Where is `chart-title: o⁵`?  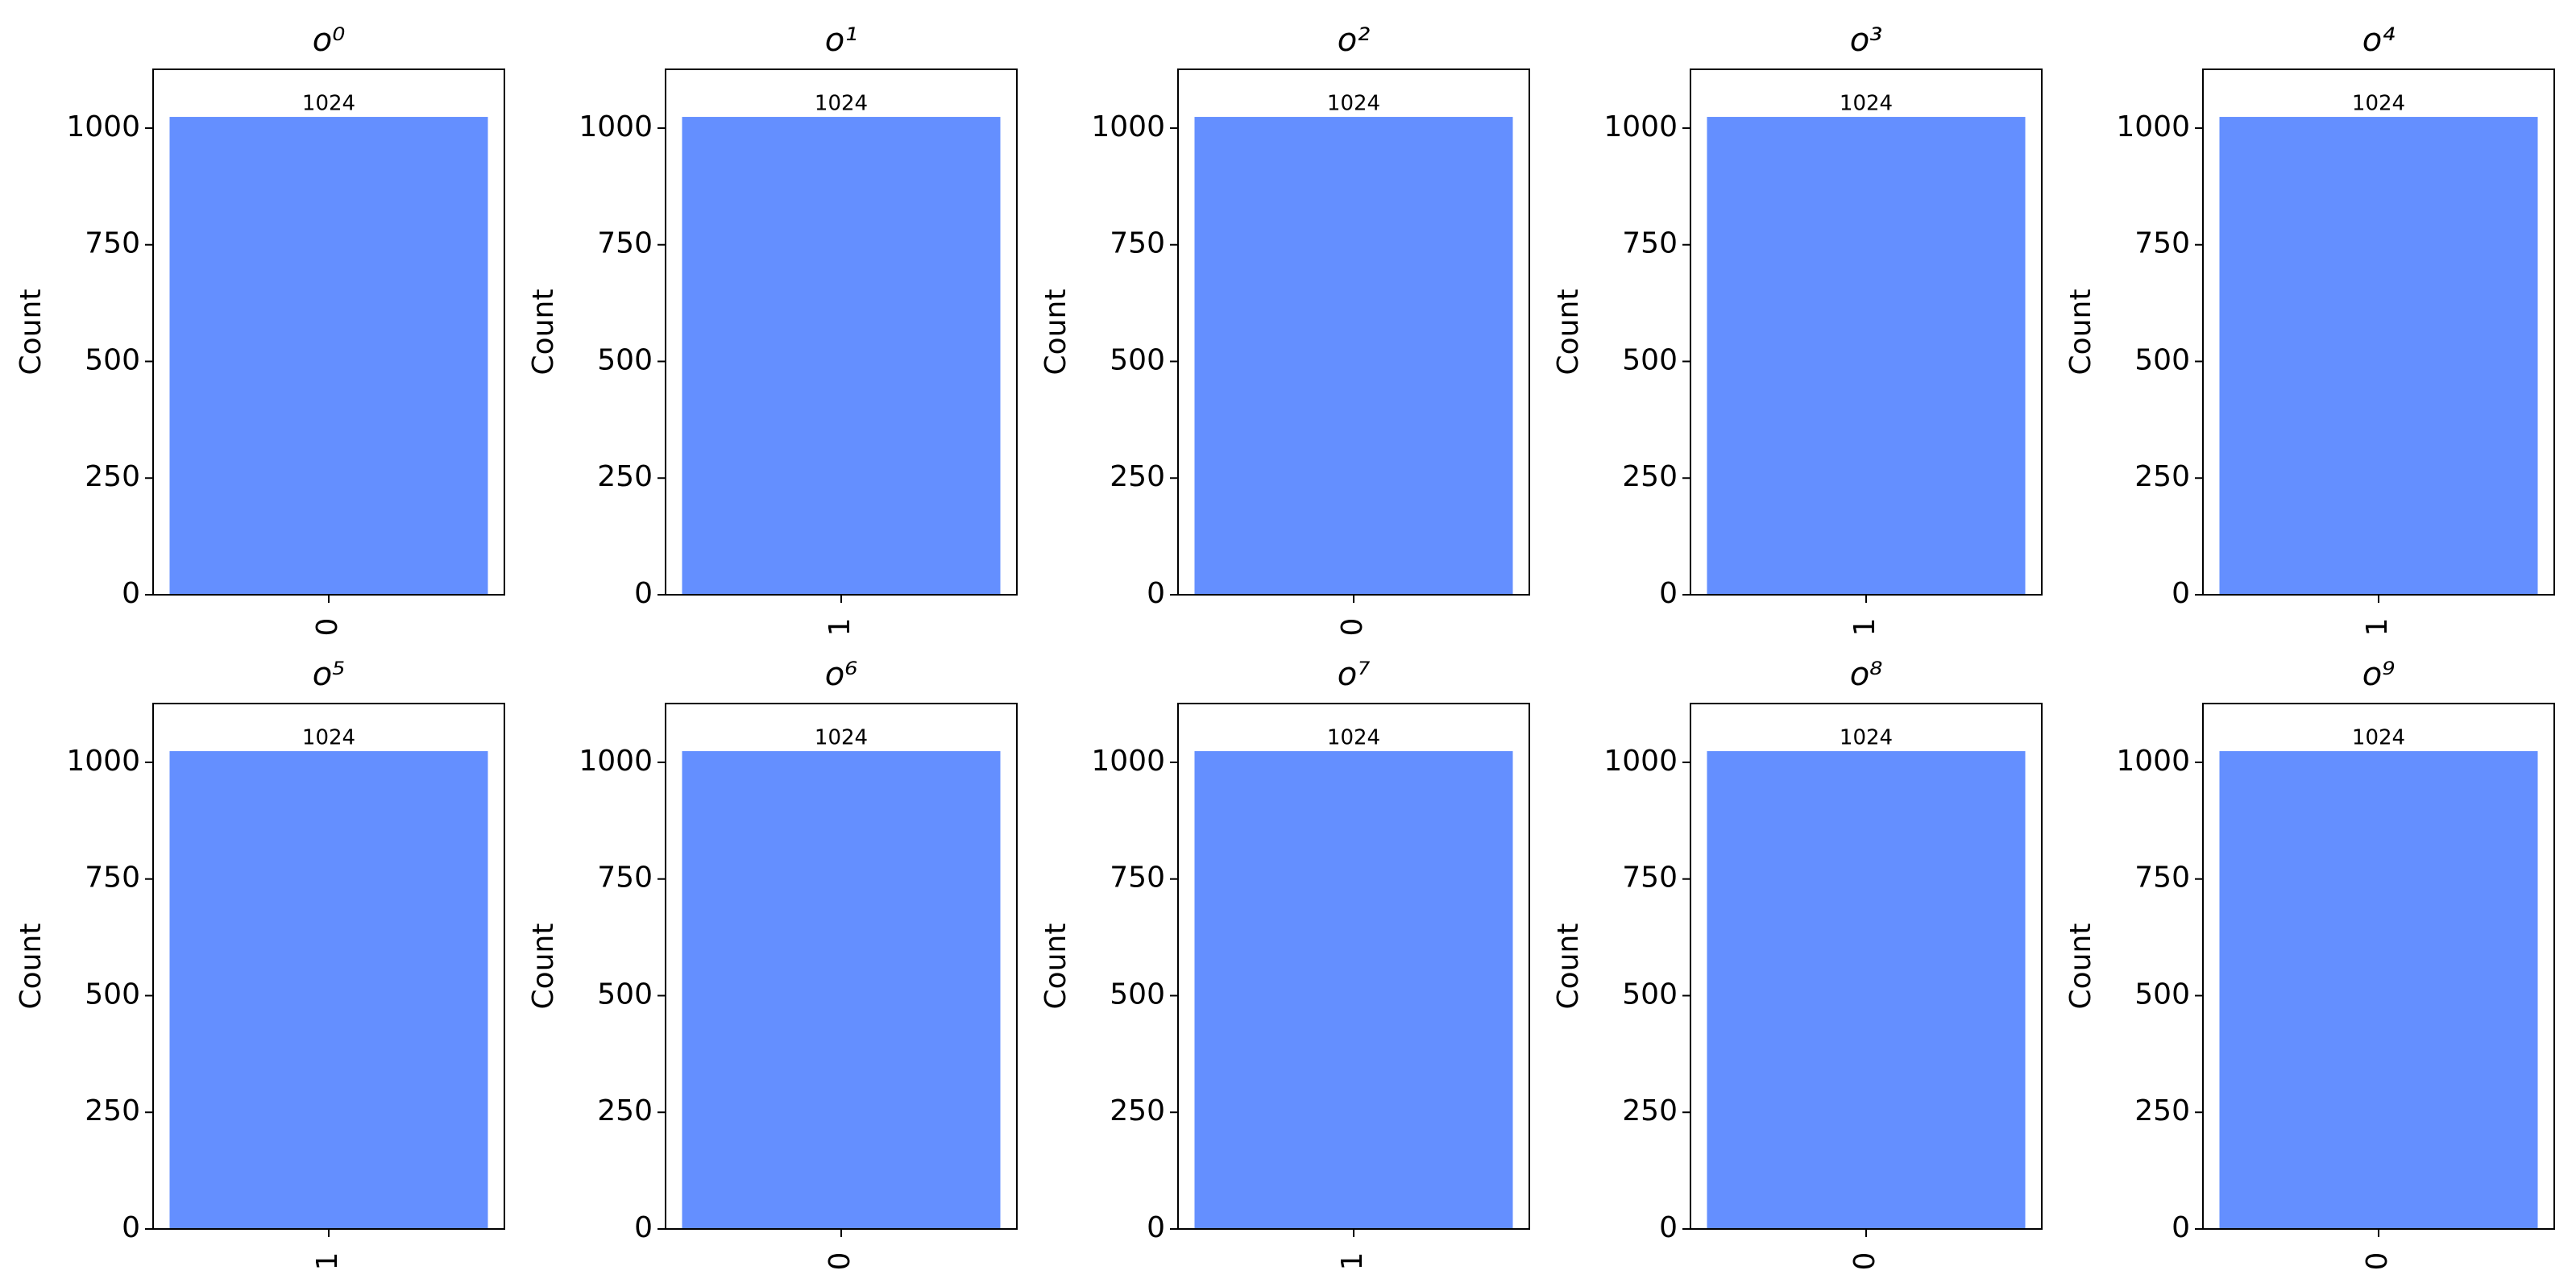
chart-title: o⁵ is located at coordinates (329, 674).